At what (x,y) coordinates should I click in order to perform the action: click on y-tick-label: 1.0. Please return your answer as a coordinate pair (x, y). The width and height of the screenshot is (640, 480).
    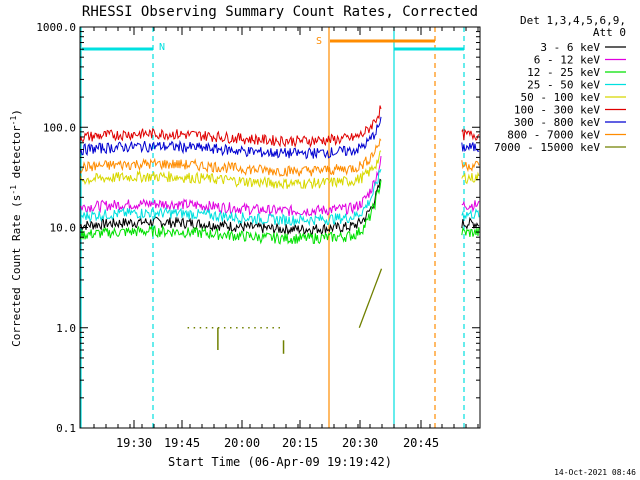
    Looking at the image, I should click on (66, 328).